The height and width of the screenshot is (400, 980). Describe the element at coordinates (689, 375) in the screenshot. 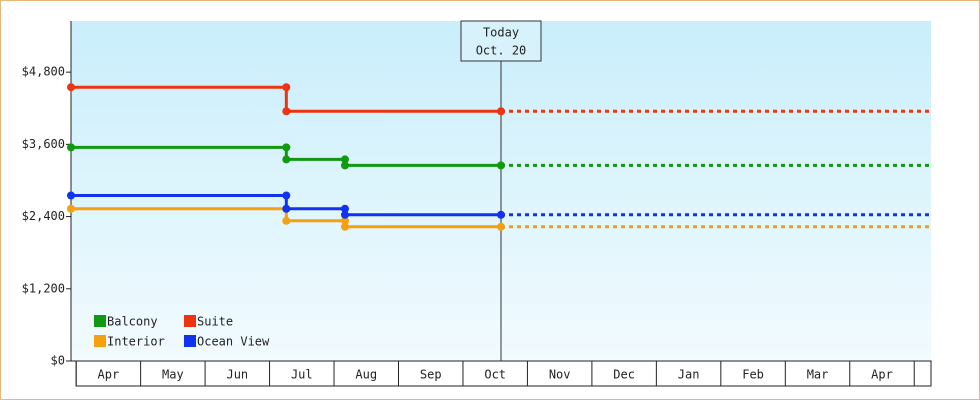

I see `x-tick-label: Jan` at that location.